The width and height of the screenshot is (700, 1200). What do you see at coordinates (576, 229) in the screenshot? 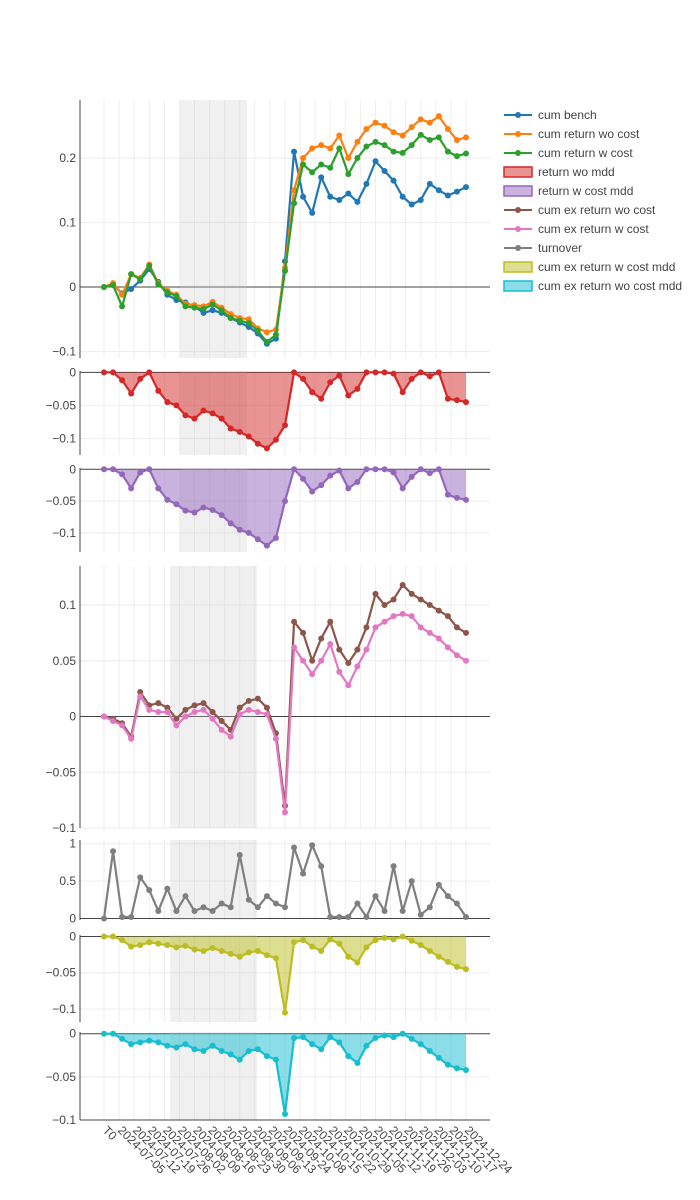
I see `legend-item: cum ex return w cost` at bounding box center [576, 229].